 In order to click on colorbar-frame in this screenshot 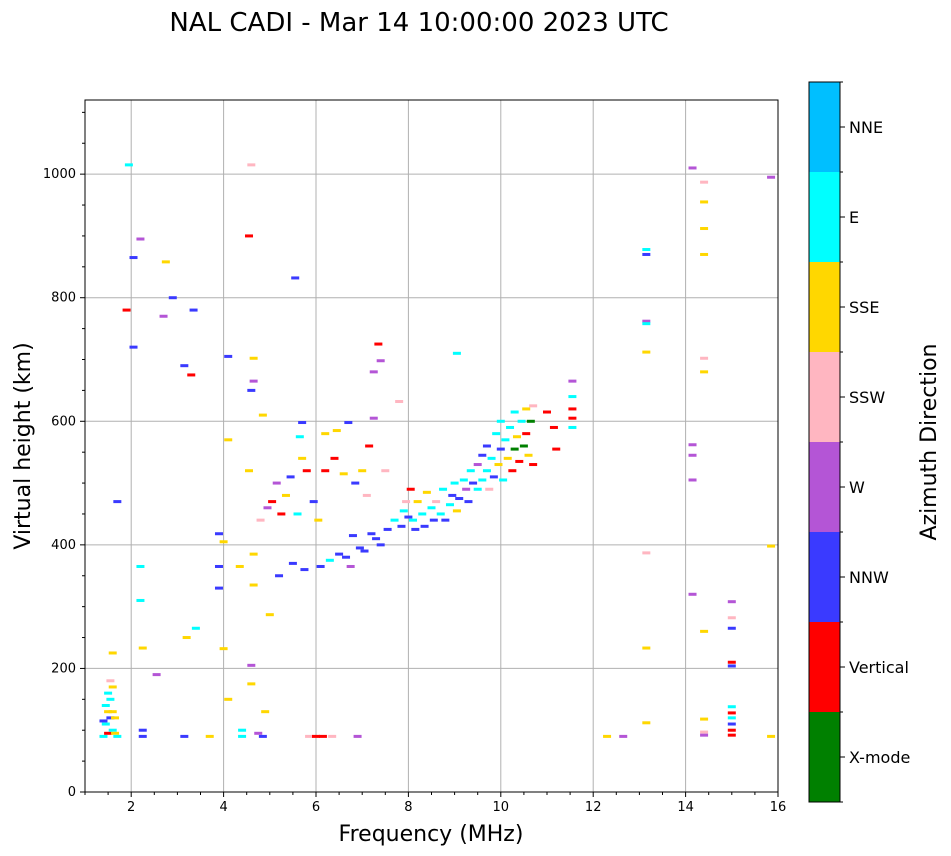, I will do `click(824, 442)`.